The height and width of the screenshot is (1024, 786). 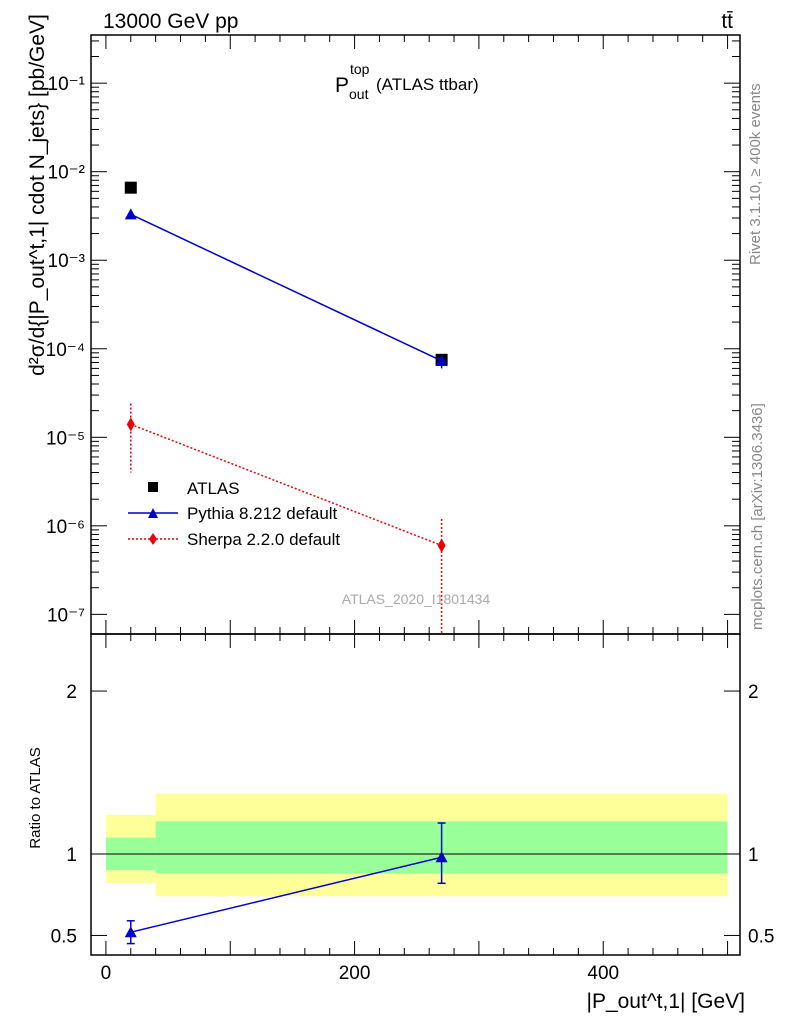 What do you see at coordinates (65, 350) in the screenshot?
I see `main-ytick-label-3: 10⁻⁴` at bounding box center [65, 350].